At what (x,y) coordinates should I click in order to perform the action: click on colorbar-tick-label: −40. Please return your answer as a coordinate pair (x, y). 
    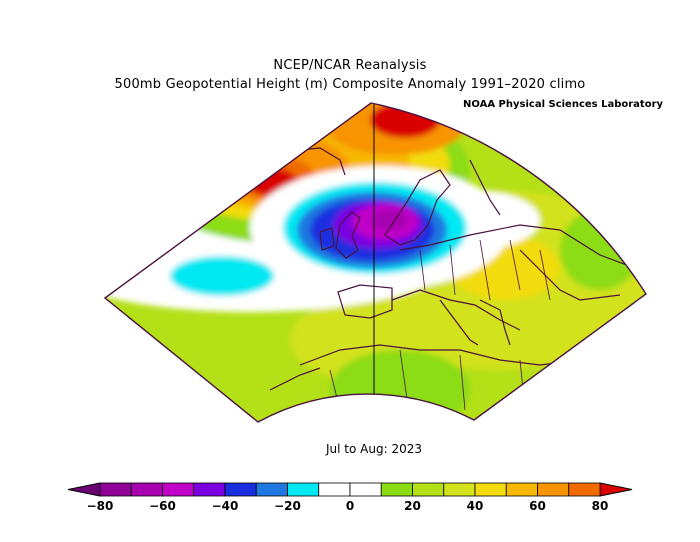
    Looking at the image, I should click on (225, 506).